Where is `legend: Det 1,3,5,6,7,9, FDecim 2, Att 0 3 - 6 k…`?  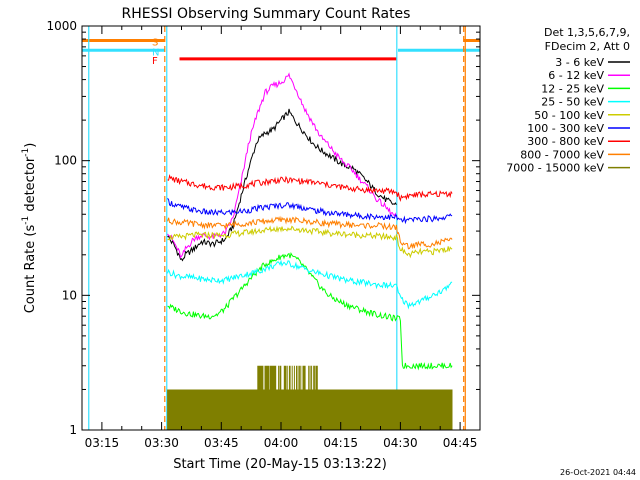
legend: Det 1,3,5,6,7,9, FDecim 2, Att 0 3 - 6 k… is located at coordinates (568, 100).